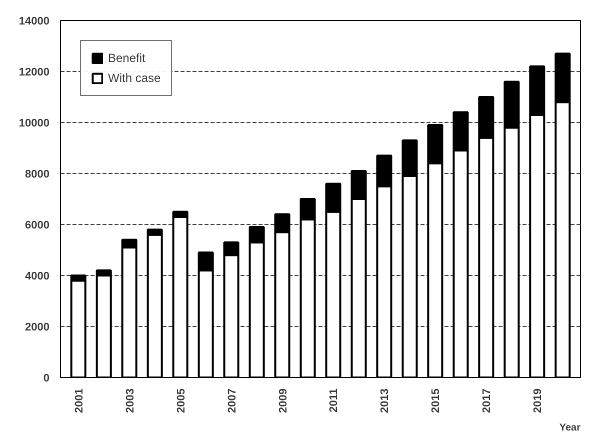 The height and width of the screenshot is (442, 604). What do you see at coordinates (538, 400) in the screenshot?
I see `x-tick-label: 2019` at bounding box center [538, 400].